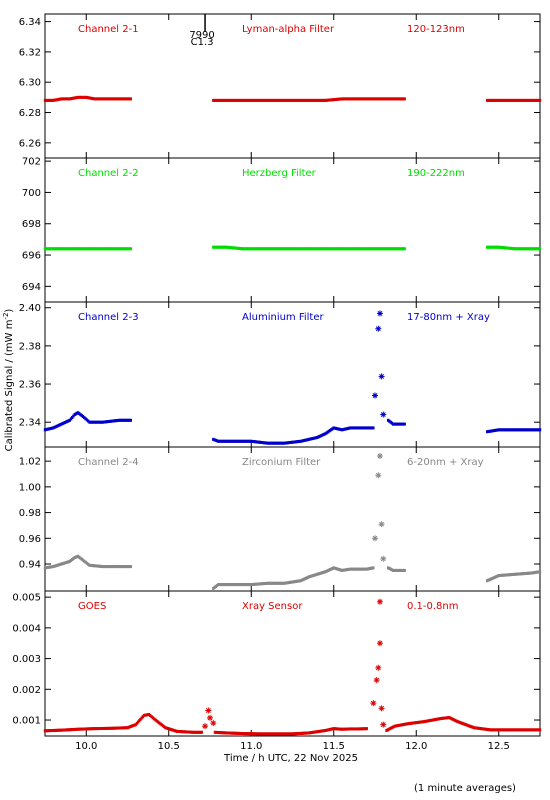  Describe the element at coordinates (201, 35) in the screenshot. I see `event-label-top: 7990` at that location.